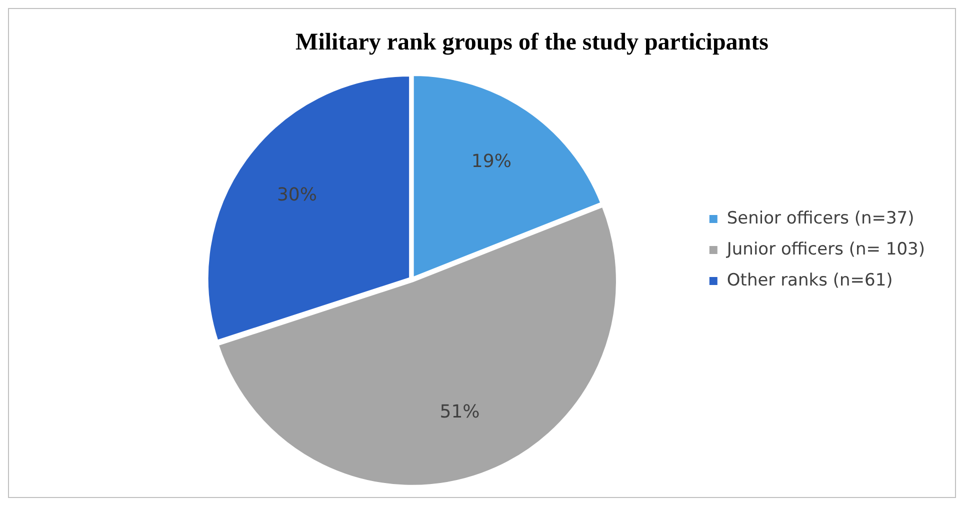 The height and width of the screenshot is (506, 964). What do you see at coordinates (296, 195) in the screenshot?
I see `data-label: 30%` at bounding box center [296, 195].